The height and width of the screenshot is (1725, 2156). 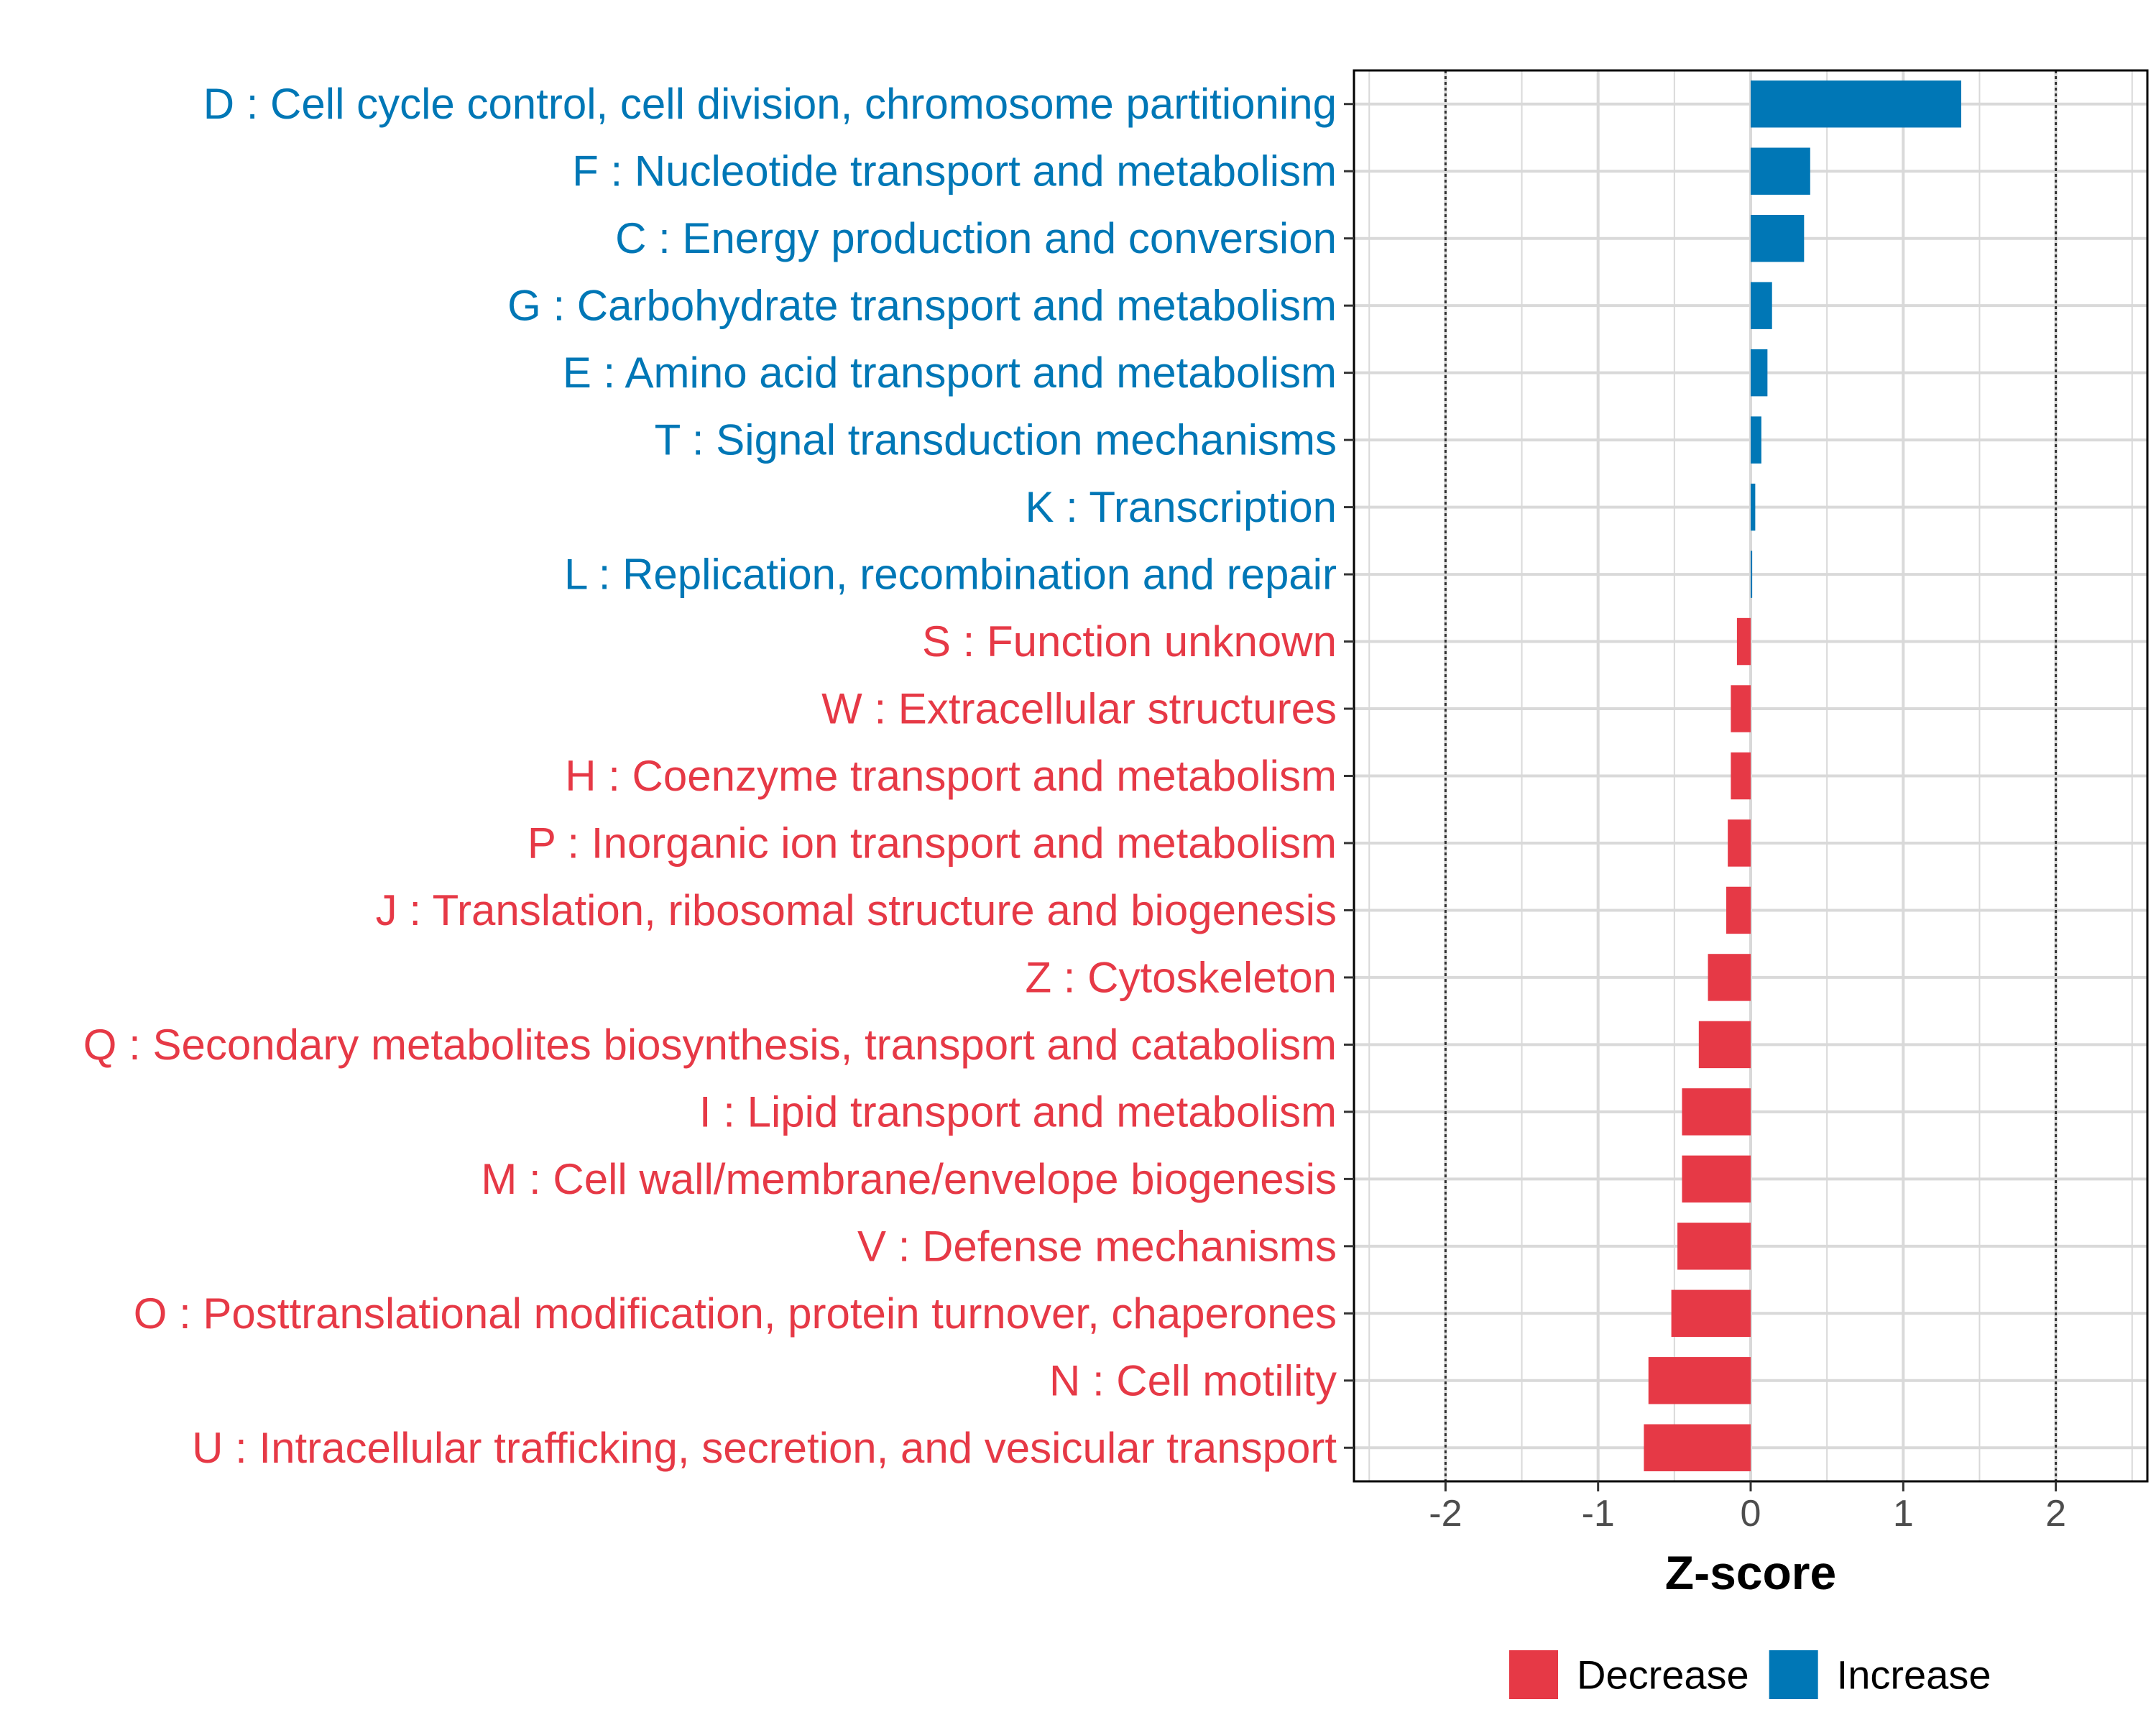 I want to click on category-label: V : Defense mechanisms, so click(x=1097, y=1246).